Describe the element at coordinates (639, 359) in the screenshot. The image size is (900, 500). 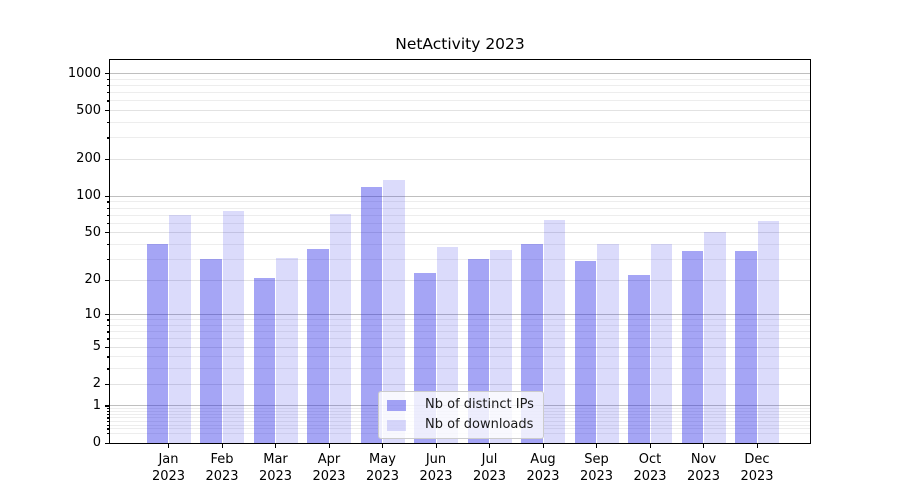
I see `bar-distinct-ips-oct` at that location.